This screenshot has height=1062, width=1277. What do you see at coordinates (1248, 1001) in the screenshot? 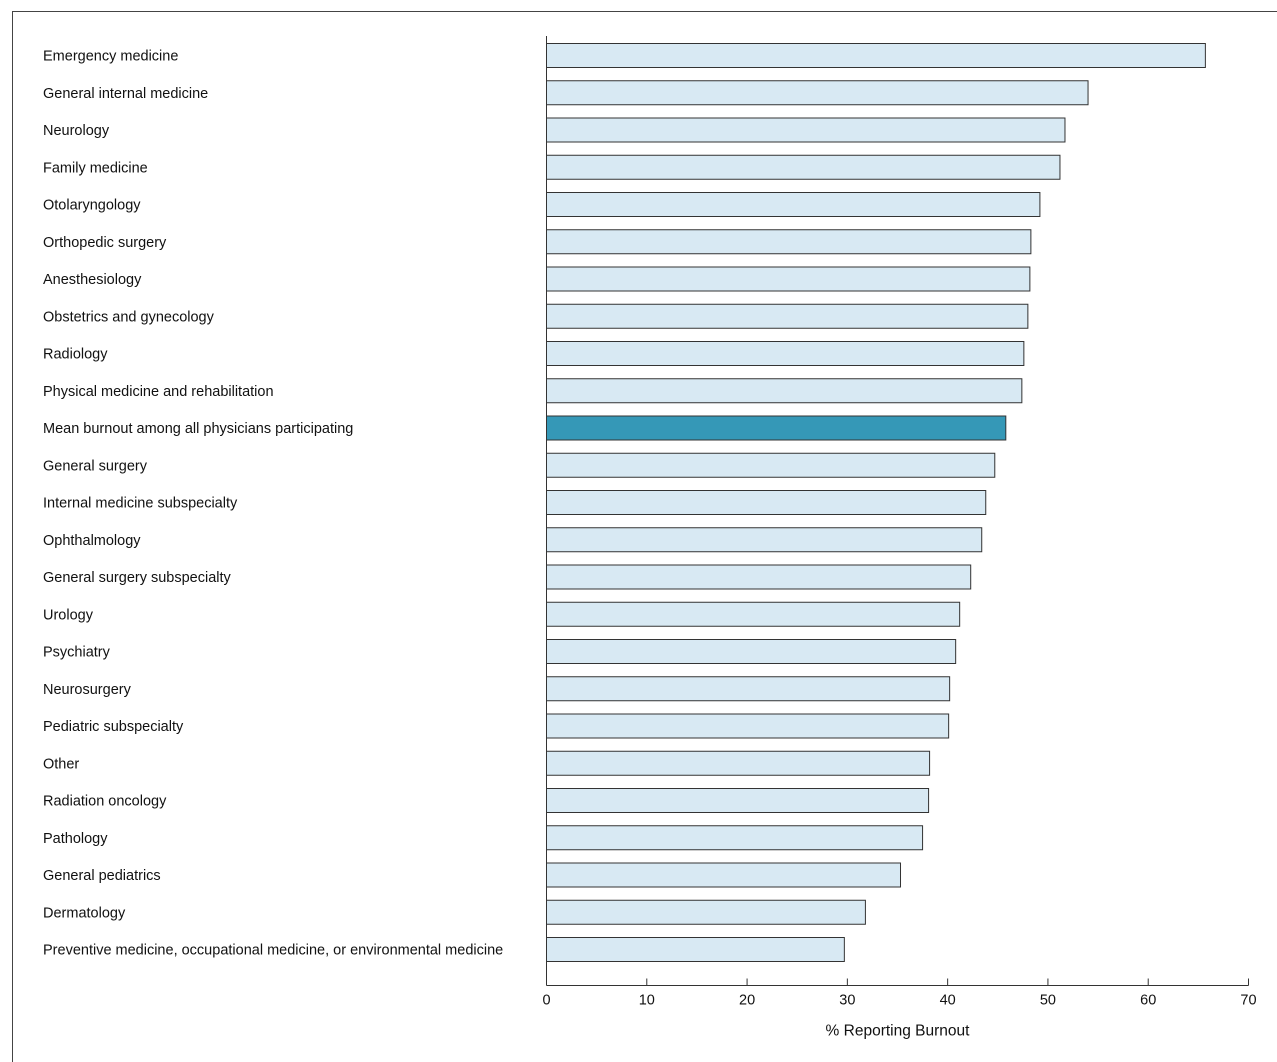
I see `x-tick-label-70: 70` at bounding box center [1248, 1001].